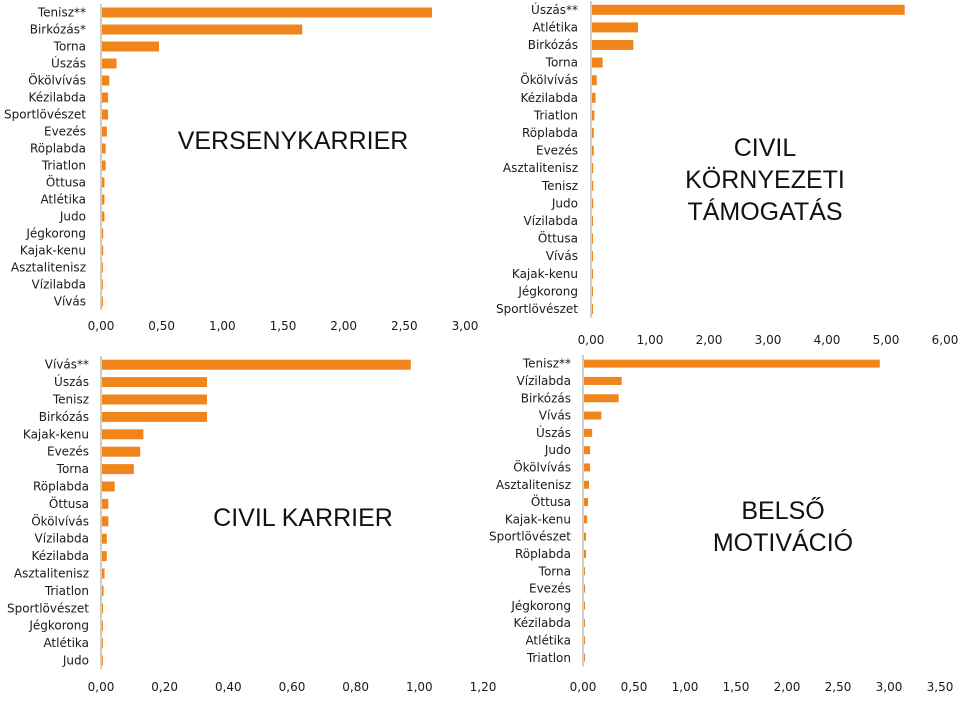  What do you see at coordinates (222, 326) in the screenshot?
I see `x-tick-label: 1,00` at bounding box center [222, 326].